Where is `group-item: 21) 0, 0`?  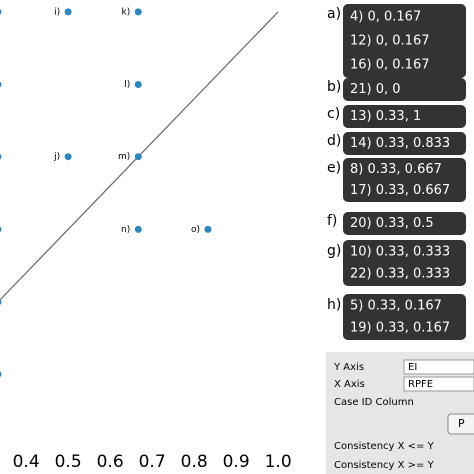
group-item: 21) 0, 0 is located at coordinates (375, 89).